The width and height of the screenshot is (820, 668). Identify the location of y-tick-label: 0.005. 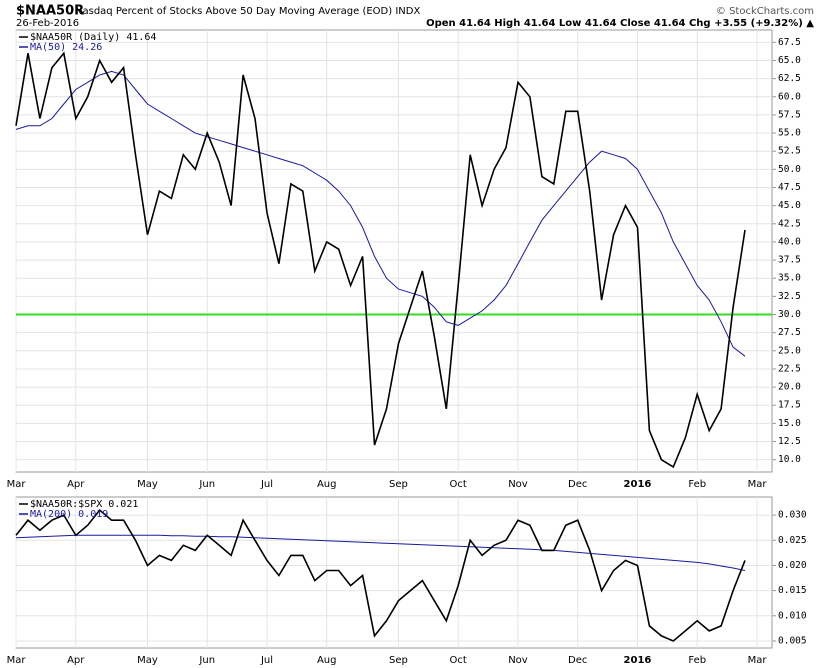
(792, 640).